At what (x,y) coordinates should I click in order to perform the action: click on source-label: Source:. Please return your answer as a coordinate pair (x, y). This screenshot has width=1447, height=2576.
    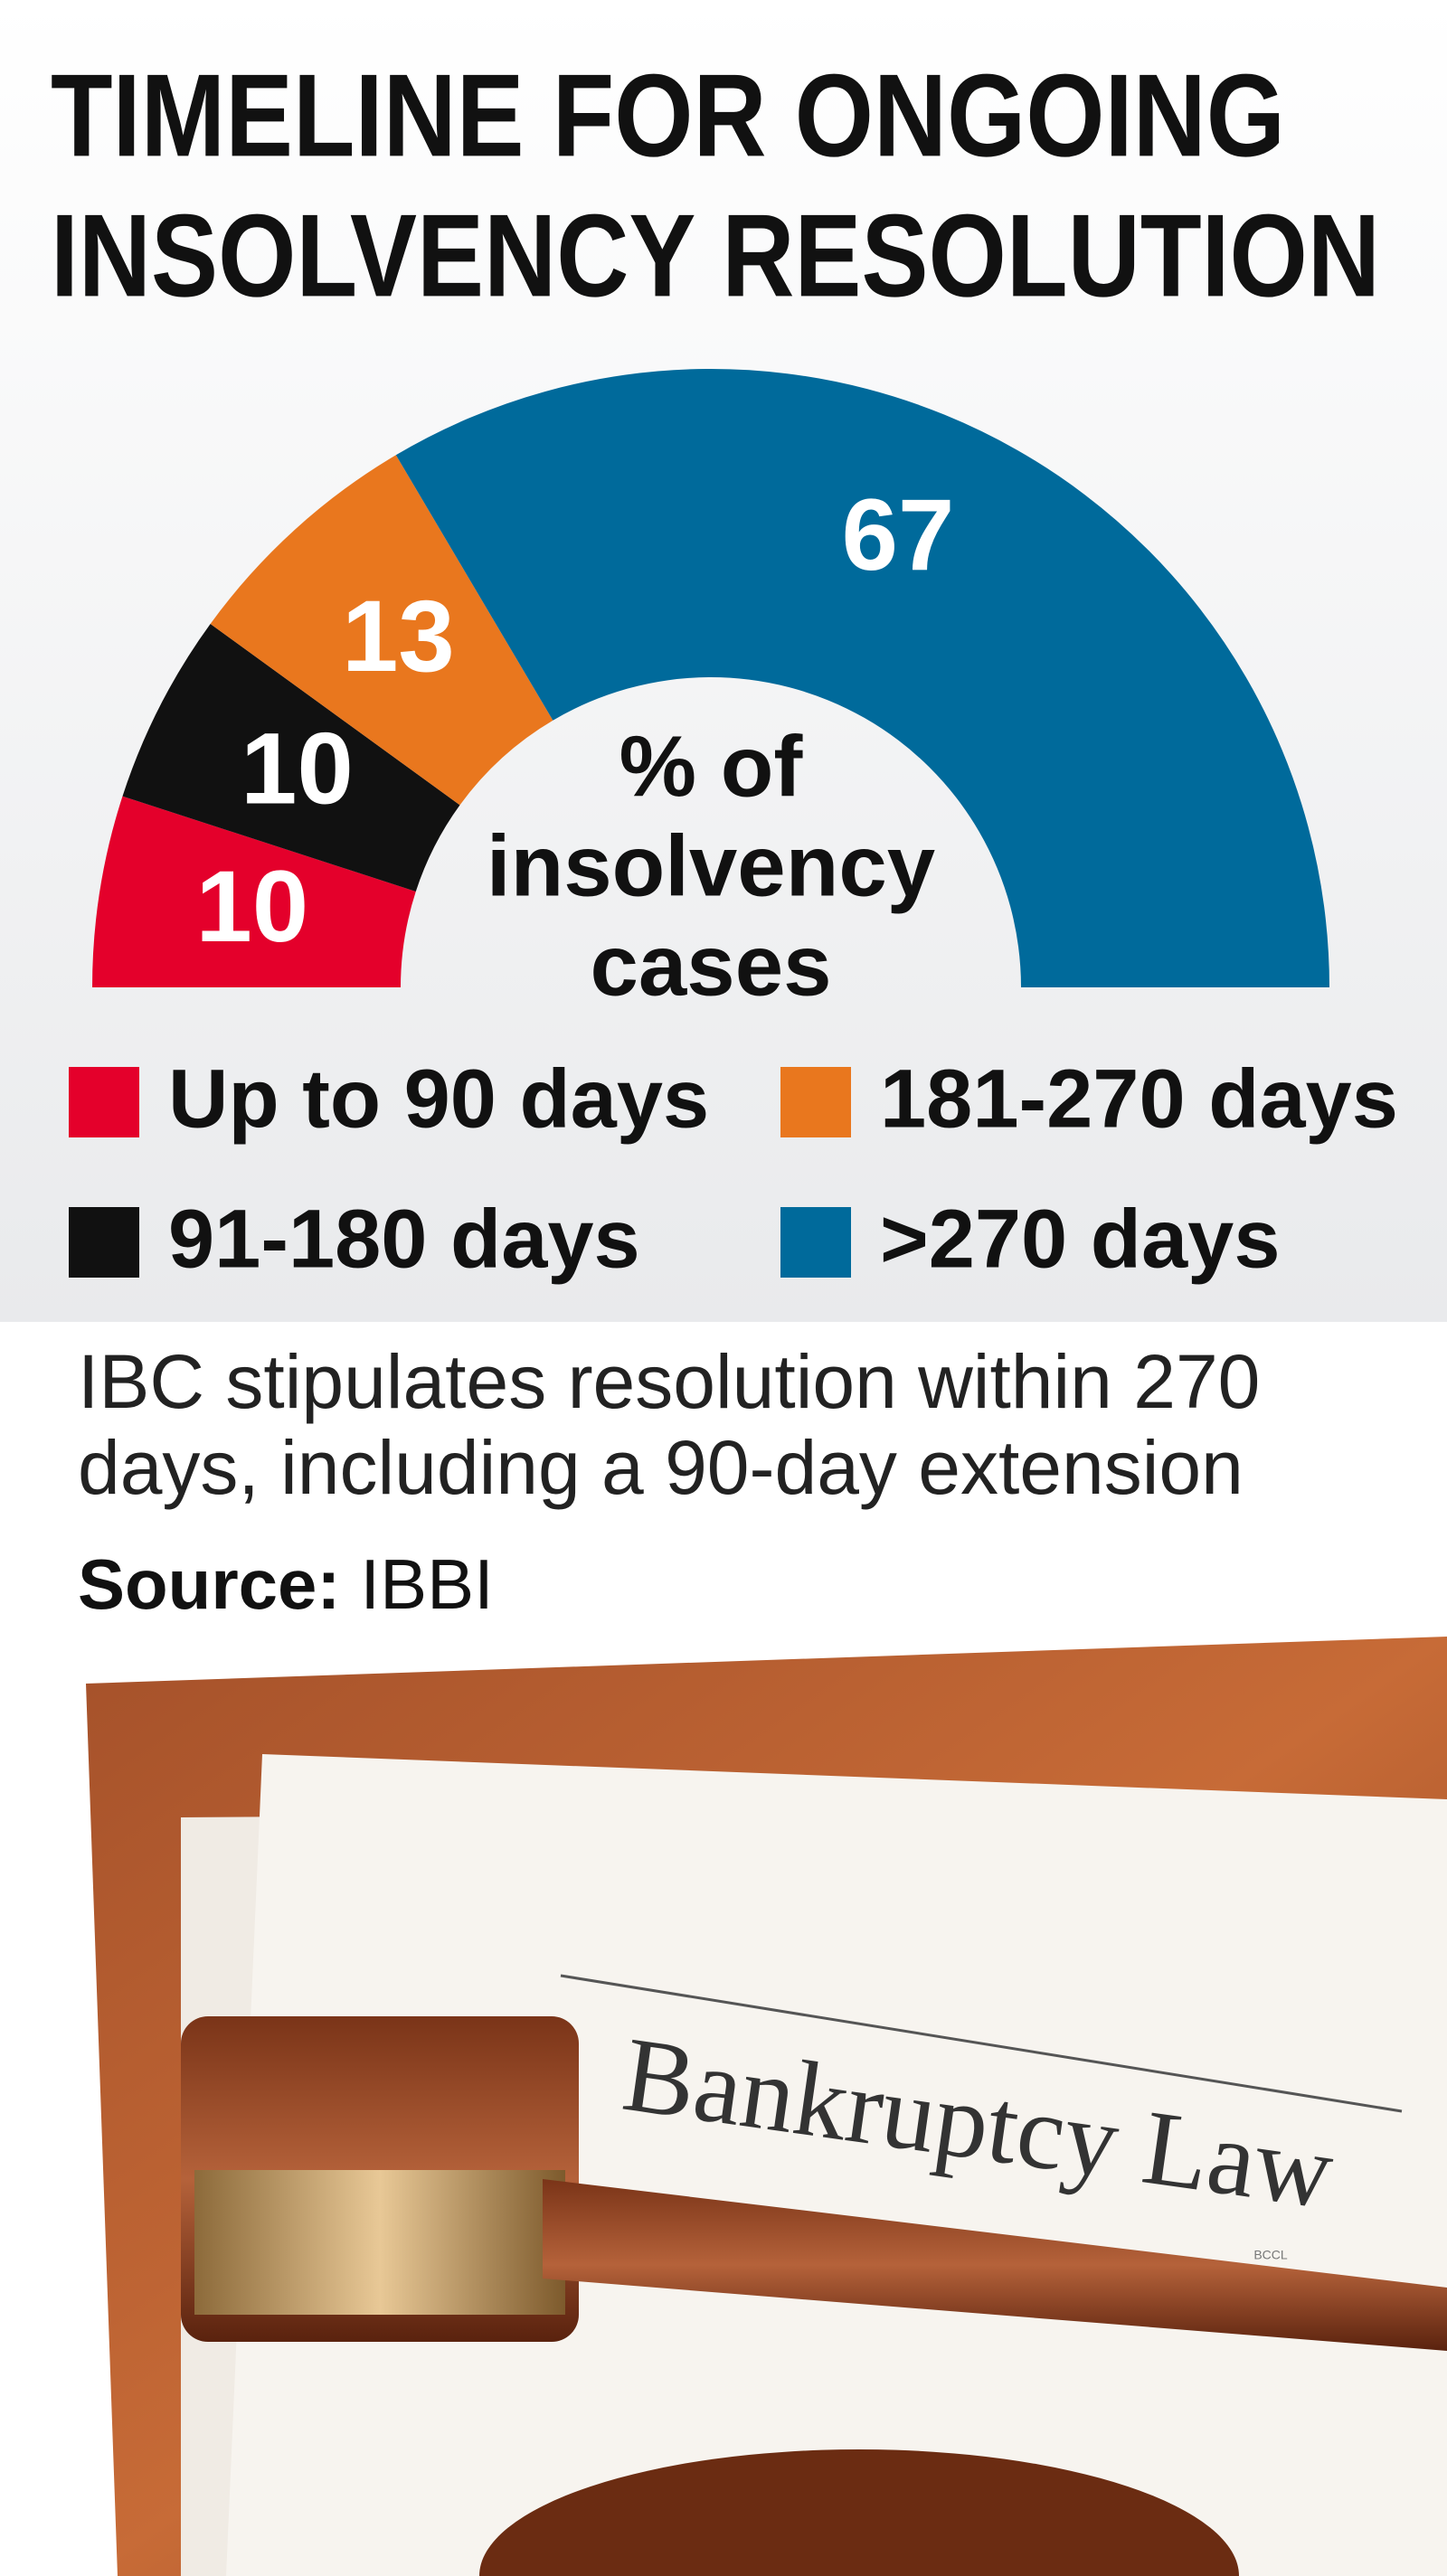
    Looking at the image, I should click on (209, 1584).